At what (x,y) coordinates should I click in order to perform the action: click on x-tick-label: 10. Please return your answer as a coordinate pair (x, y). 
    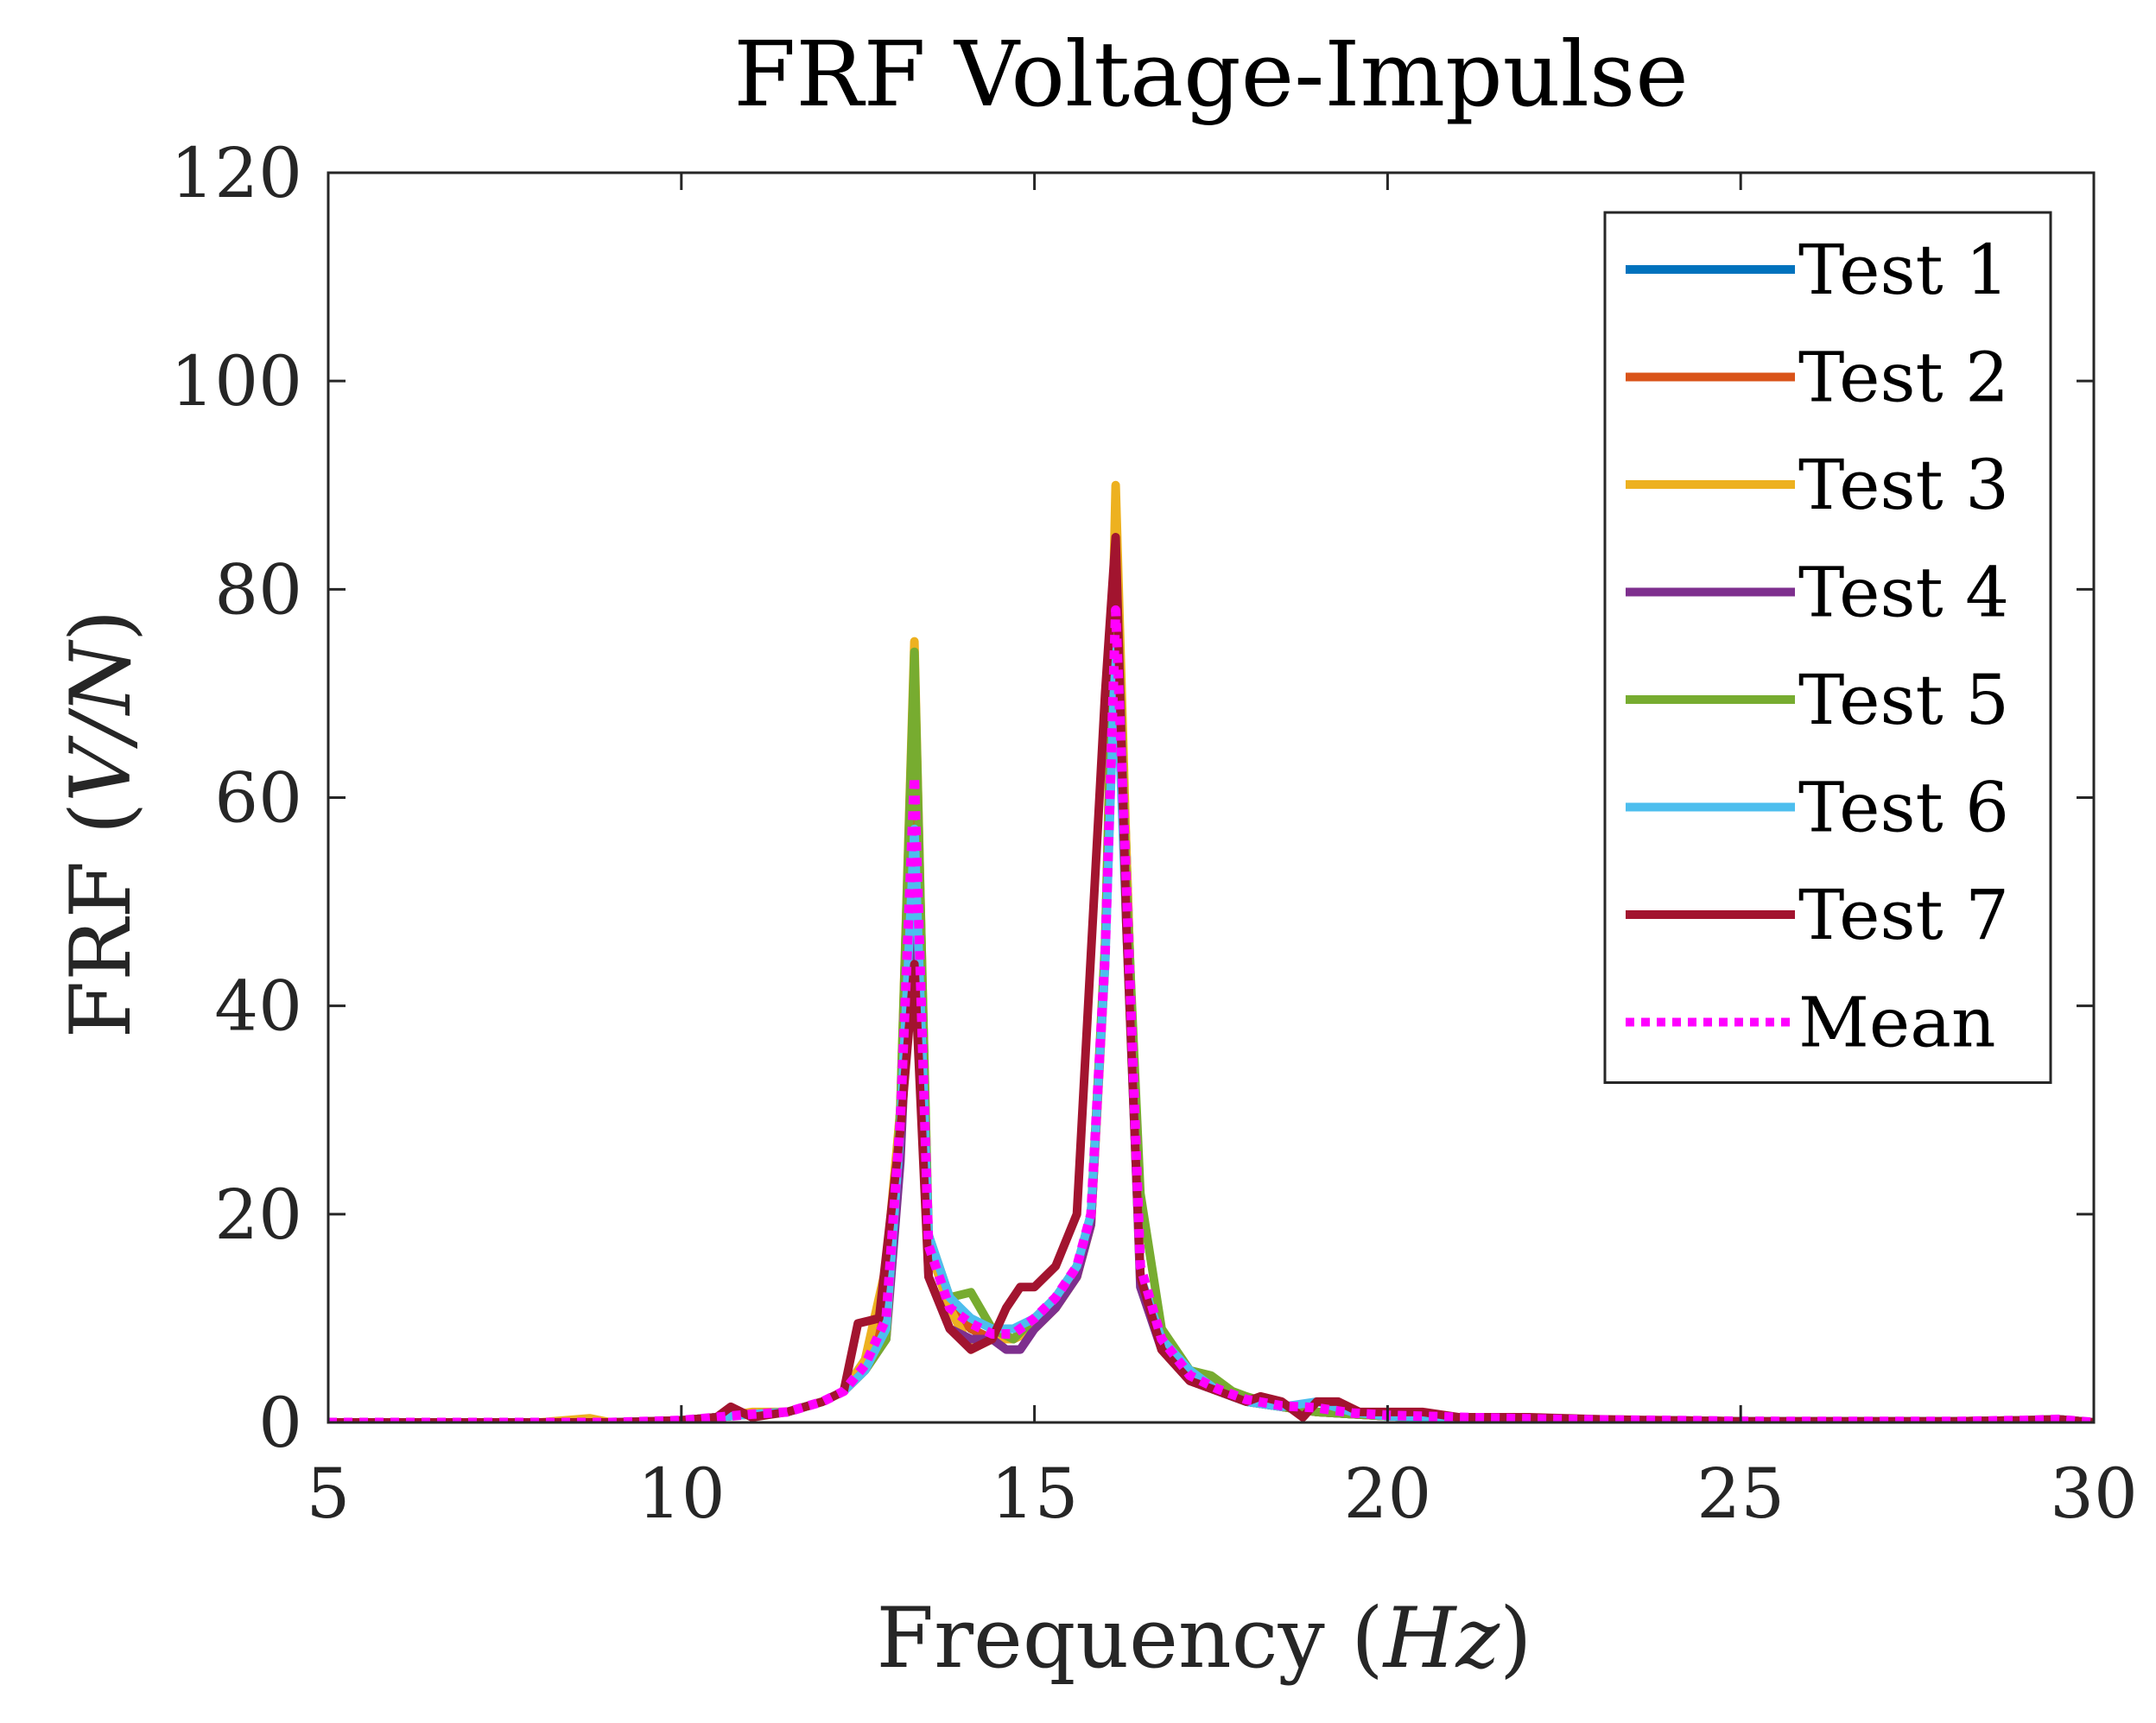
    Looking at the image, I should click on (681, 1494).